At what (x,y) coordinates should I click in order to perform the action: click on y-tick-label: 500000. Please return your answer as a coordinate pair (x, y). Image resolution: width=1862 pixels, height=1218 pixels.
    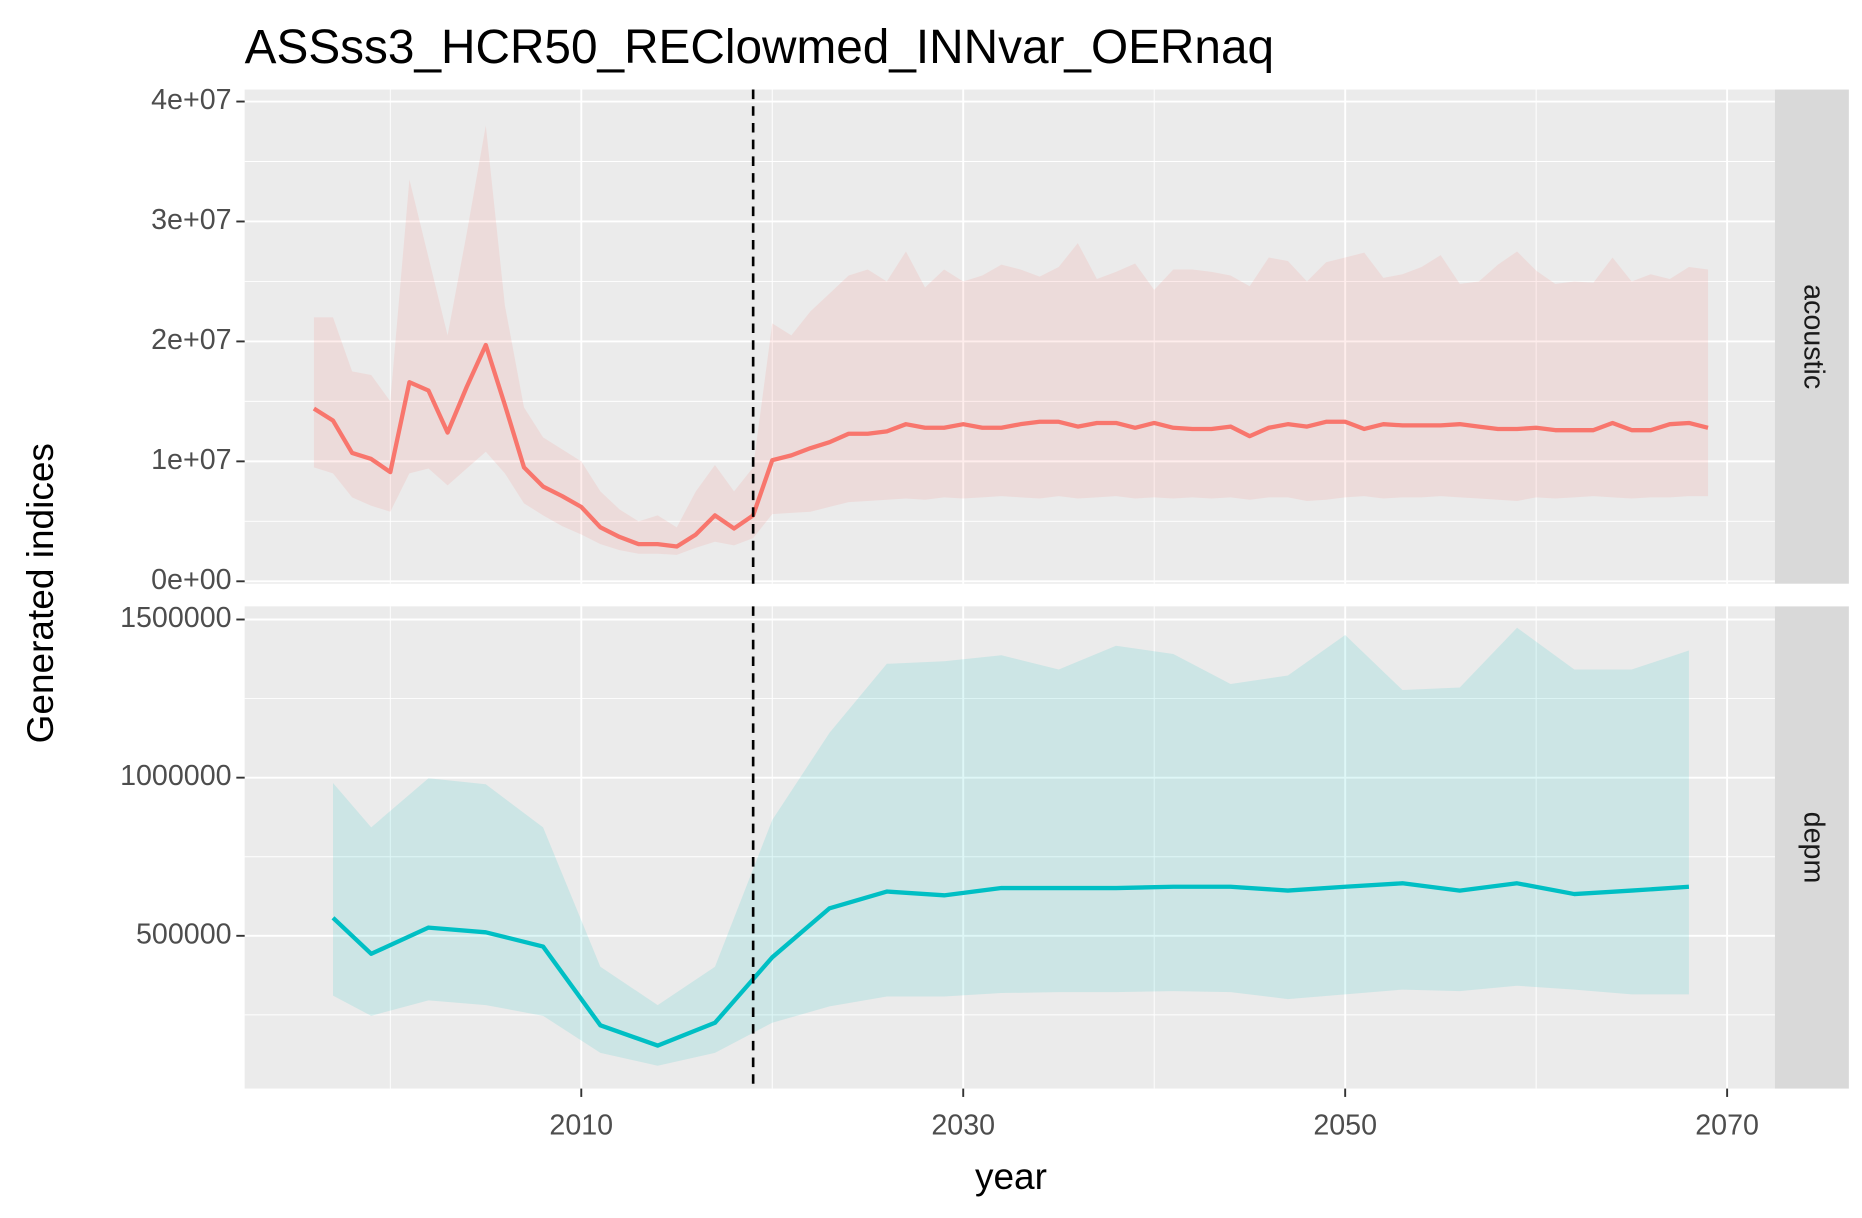
    Looking at the image, I should click on (184, 934).